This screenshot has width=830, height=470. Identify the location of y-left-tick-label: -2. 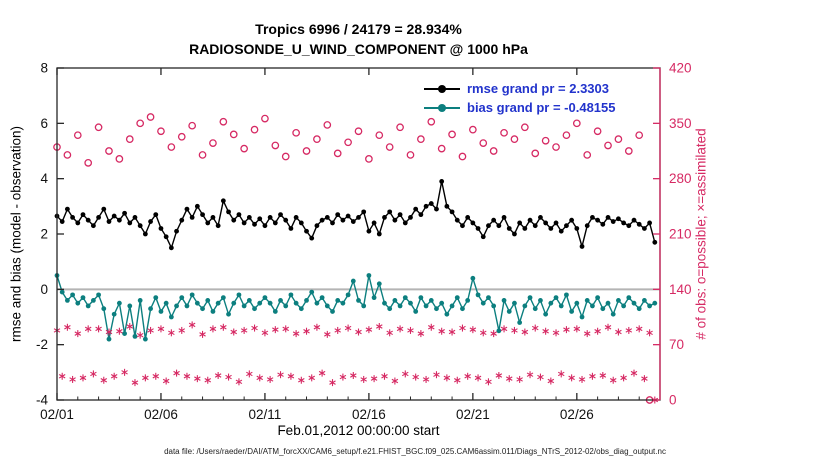
(42, 344).